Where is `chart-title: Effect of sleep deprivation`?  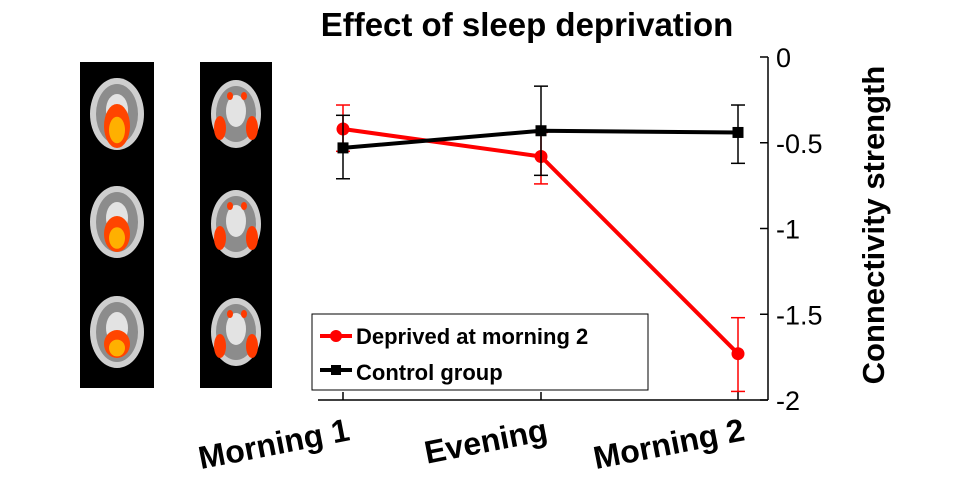
chart-title: Effect of sleep deprivation is located at coordinates (527, 24).